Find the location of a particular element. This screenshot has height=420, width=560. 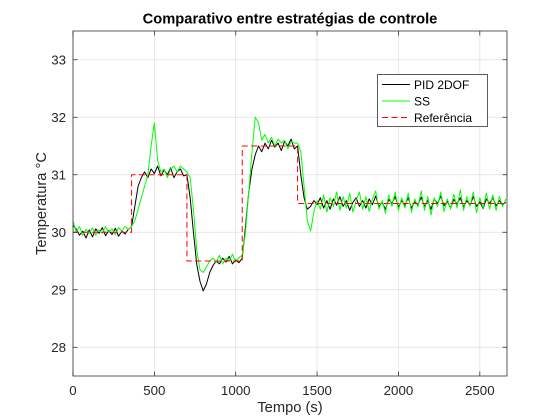

x-tick-label: 1000 is located at coordinates (236, 390).